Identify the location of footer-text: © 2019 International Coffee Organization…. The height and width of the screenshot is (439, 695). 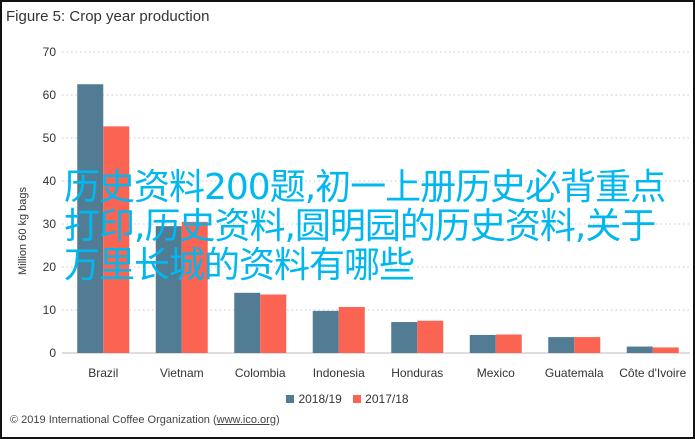
(113, 420).